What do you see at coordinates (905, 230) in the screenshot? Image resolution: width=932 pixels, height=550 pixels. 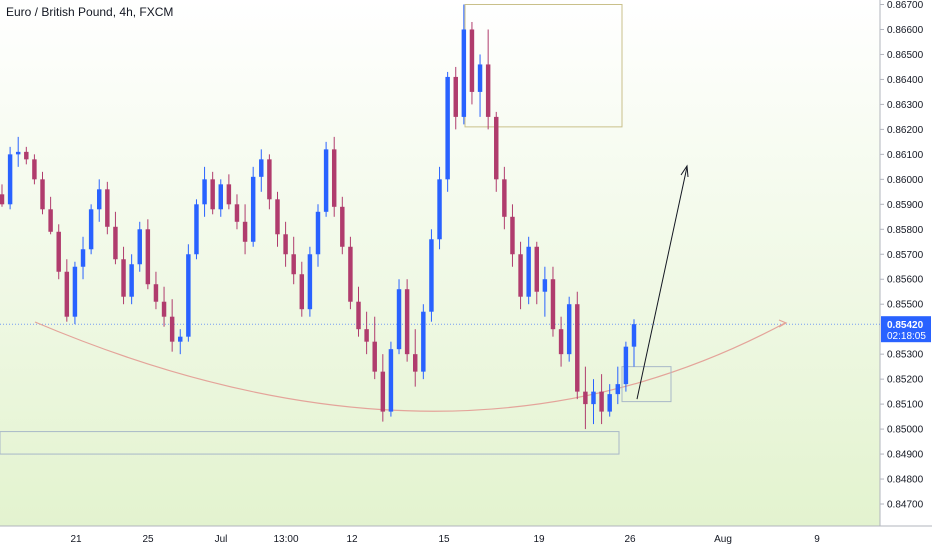 I see `price-tick-label: 0.85800` at bounding box center [905, 230].